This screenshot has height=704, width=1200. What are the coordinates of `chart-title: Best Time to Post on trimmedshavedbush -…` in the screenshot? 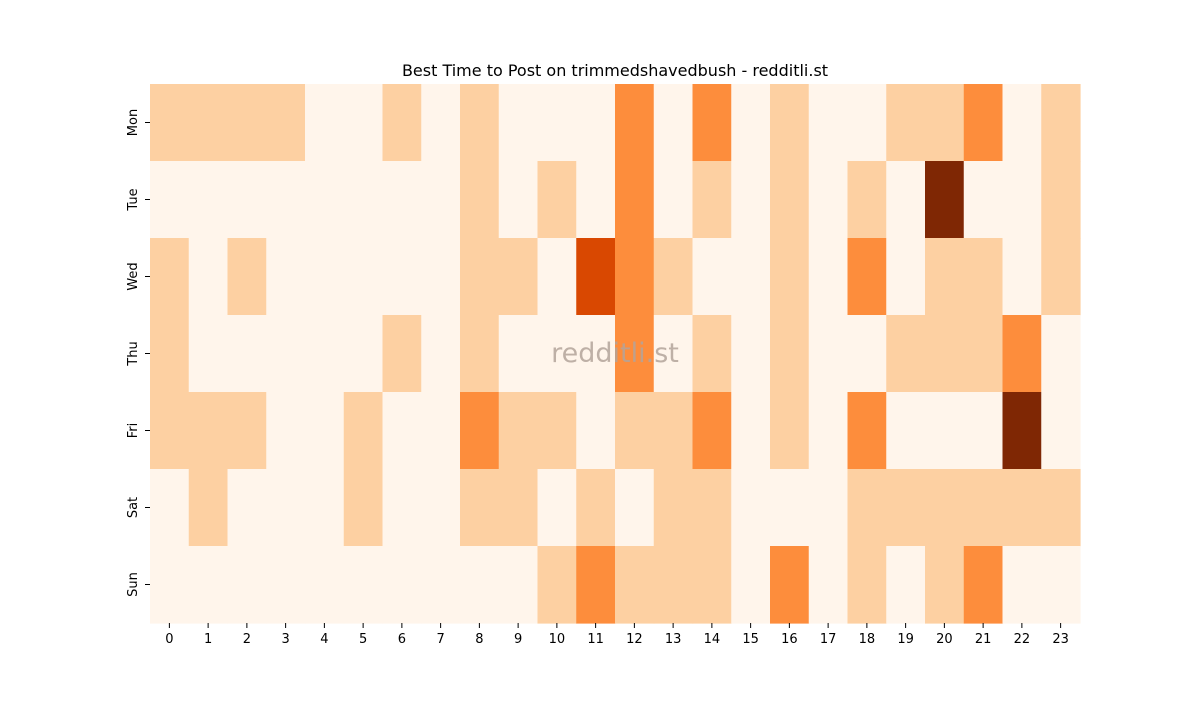 It's located at (615, 70).